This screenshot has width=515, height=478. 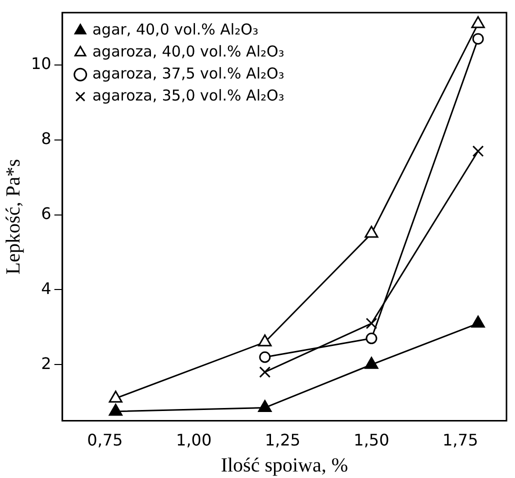 I want to click on x-tick-label: 1,75, so click(x=460, y=440).